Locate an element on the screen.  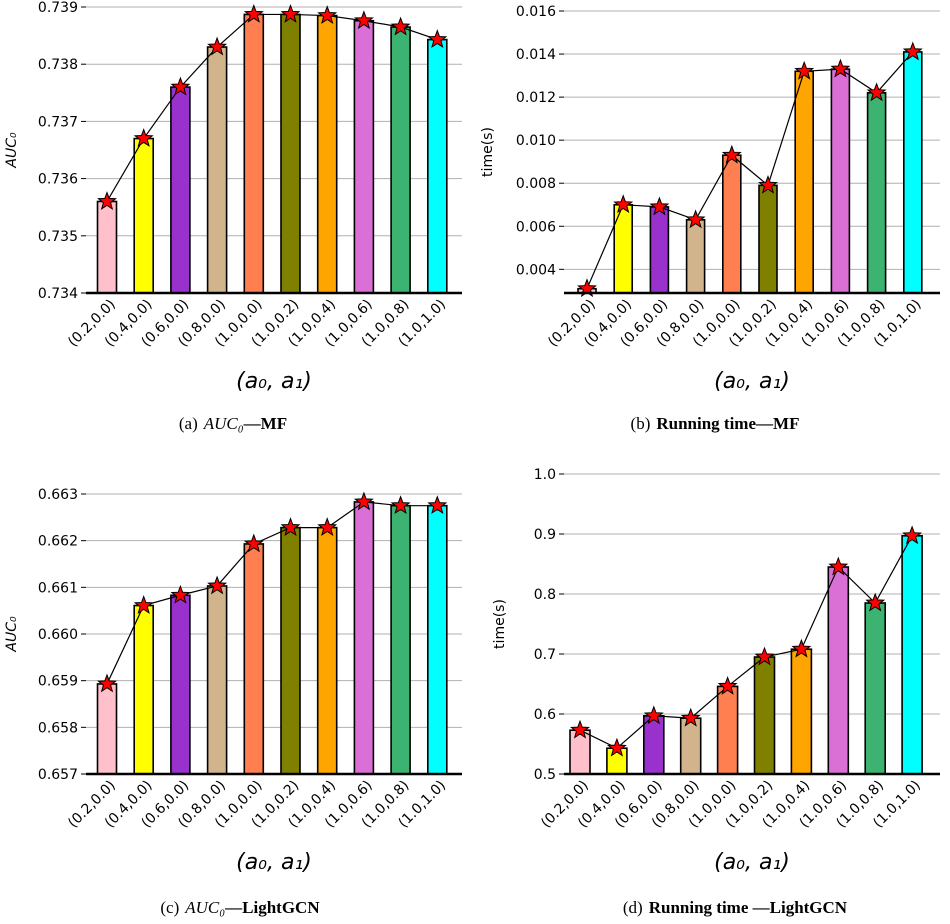
y-tick-label: 0.738 is located at coordinates (58, 65).